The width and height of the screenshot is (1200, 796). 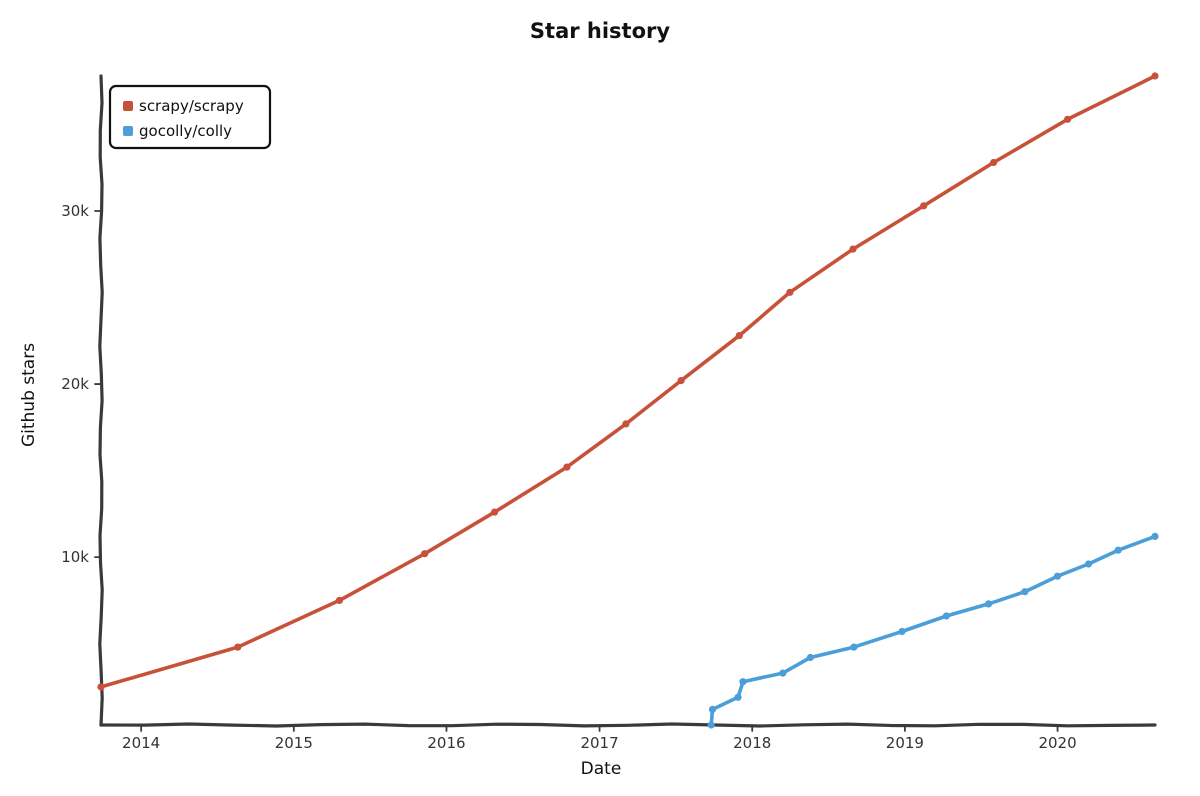 I want to click on y-tick-label: 20k, so click(x=75, y=384).